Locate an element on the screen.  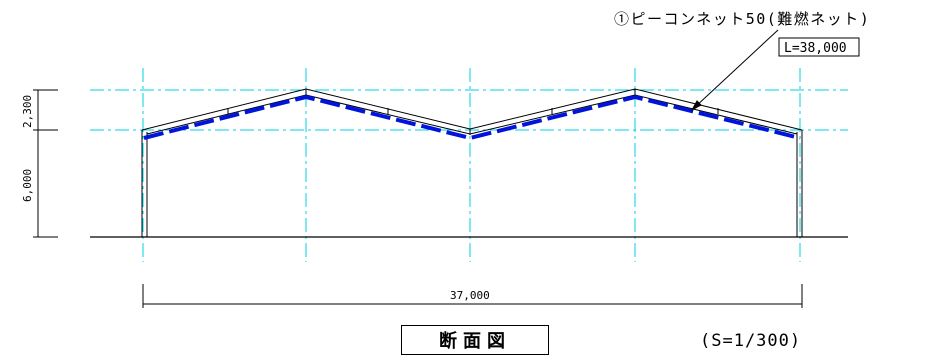
net-callout-text: ①ピーコンネット50(難燃ネット) is located at coordinates (742, 19).